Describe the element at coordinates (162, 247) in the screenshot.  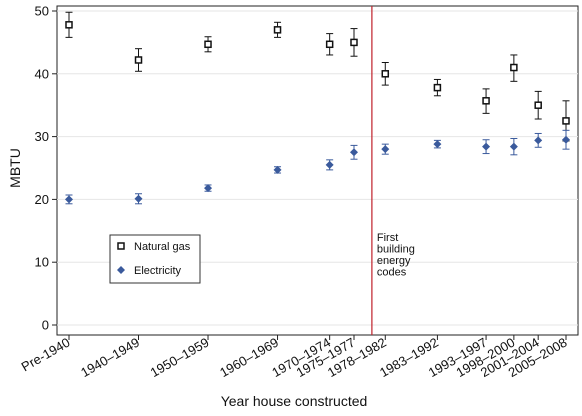
I see `legend-natural-gas-label: Natural gas` at that location.